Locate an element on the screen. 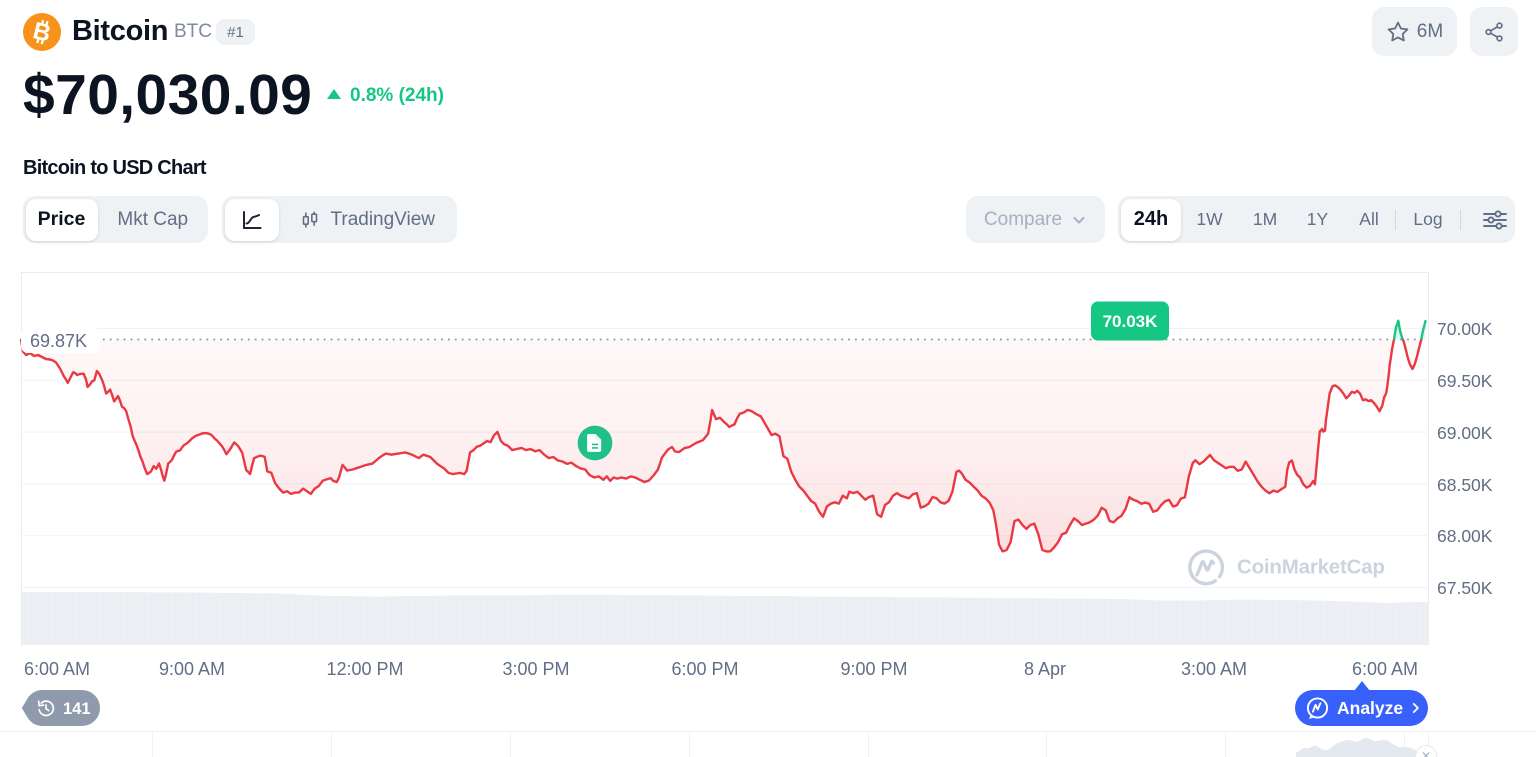 Image resolution: width=1536 pixels, height=757 pixels. svg-text: CoinMarketCap is located at coordinates (1311, 567).